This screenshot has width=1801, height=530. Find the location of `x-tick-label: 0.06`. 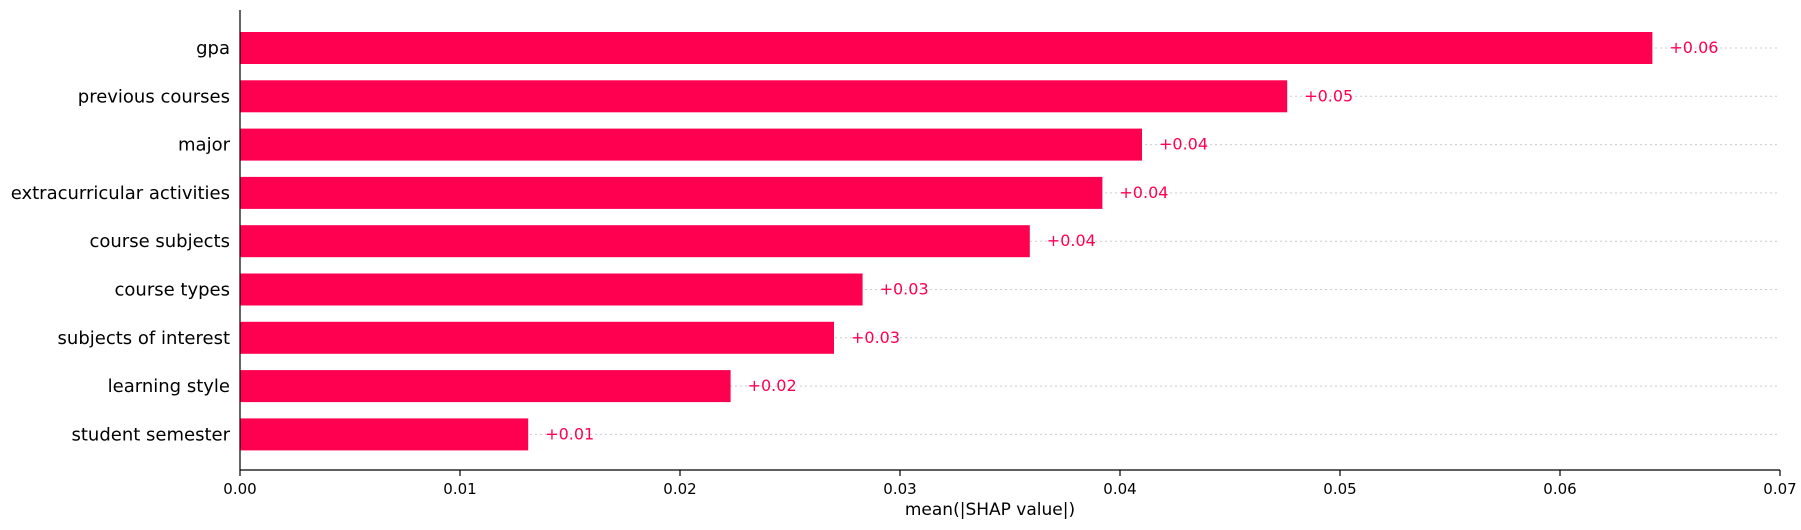

x-tick-label: 0.06 is located at coordinates (1559, 489).